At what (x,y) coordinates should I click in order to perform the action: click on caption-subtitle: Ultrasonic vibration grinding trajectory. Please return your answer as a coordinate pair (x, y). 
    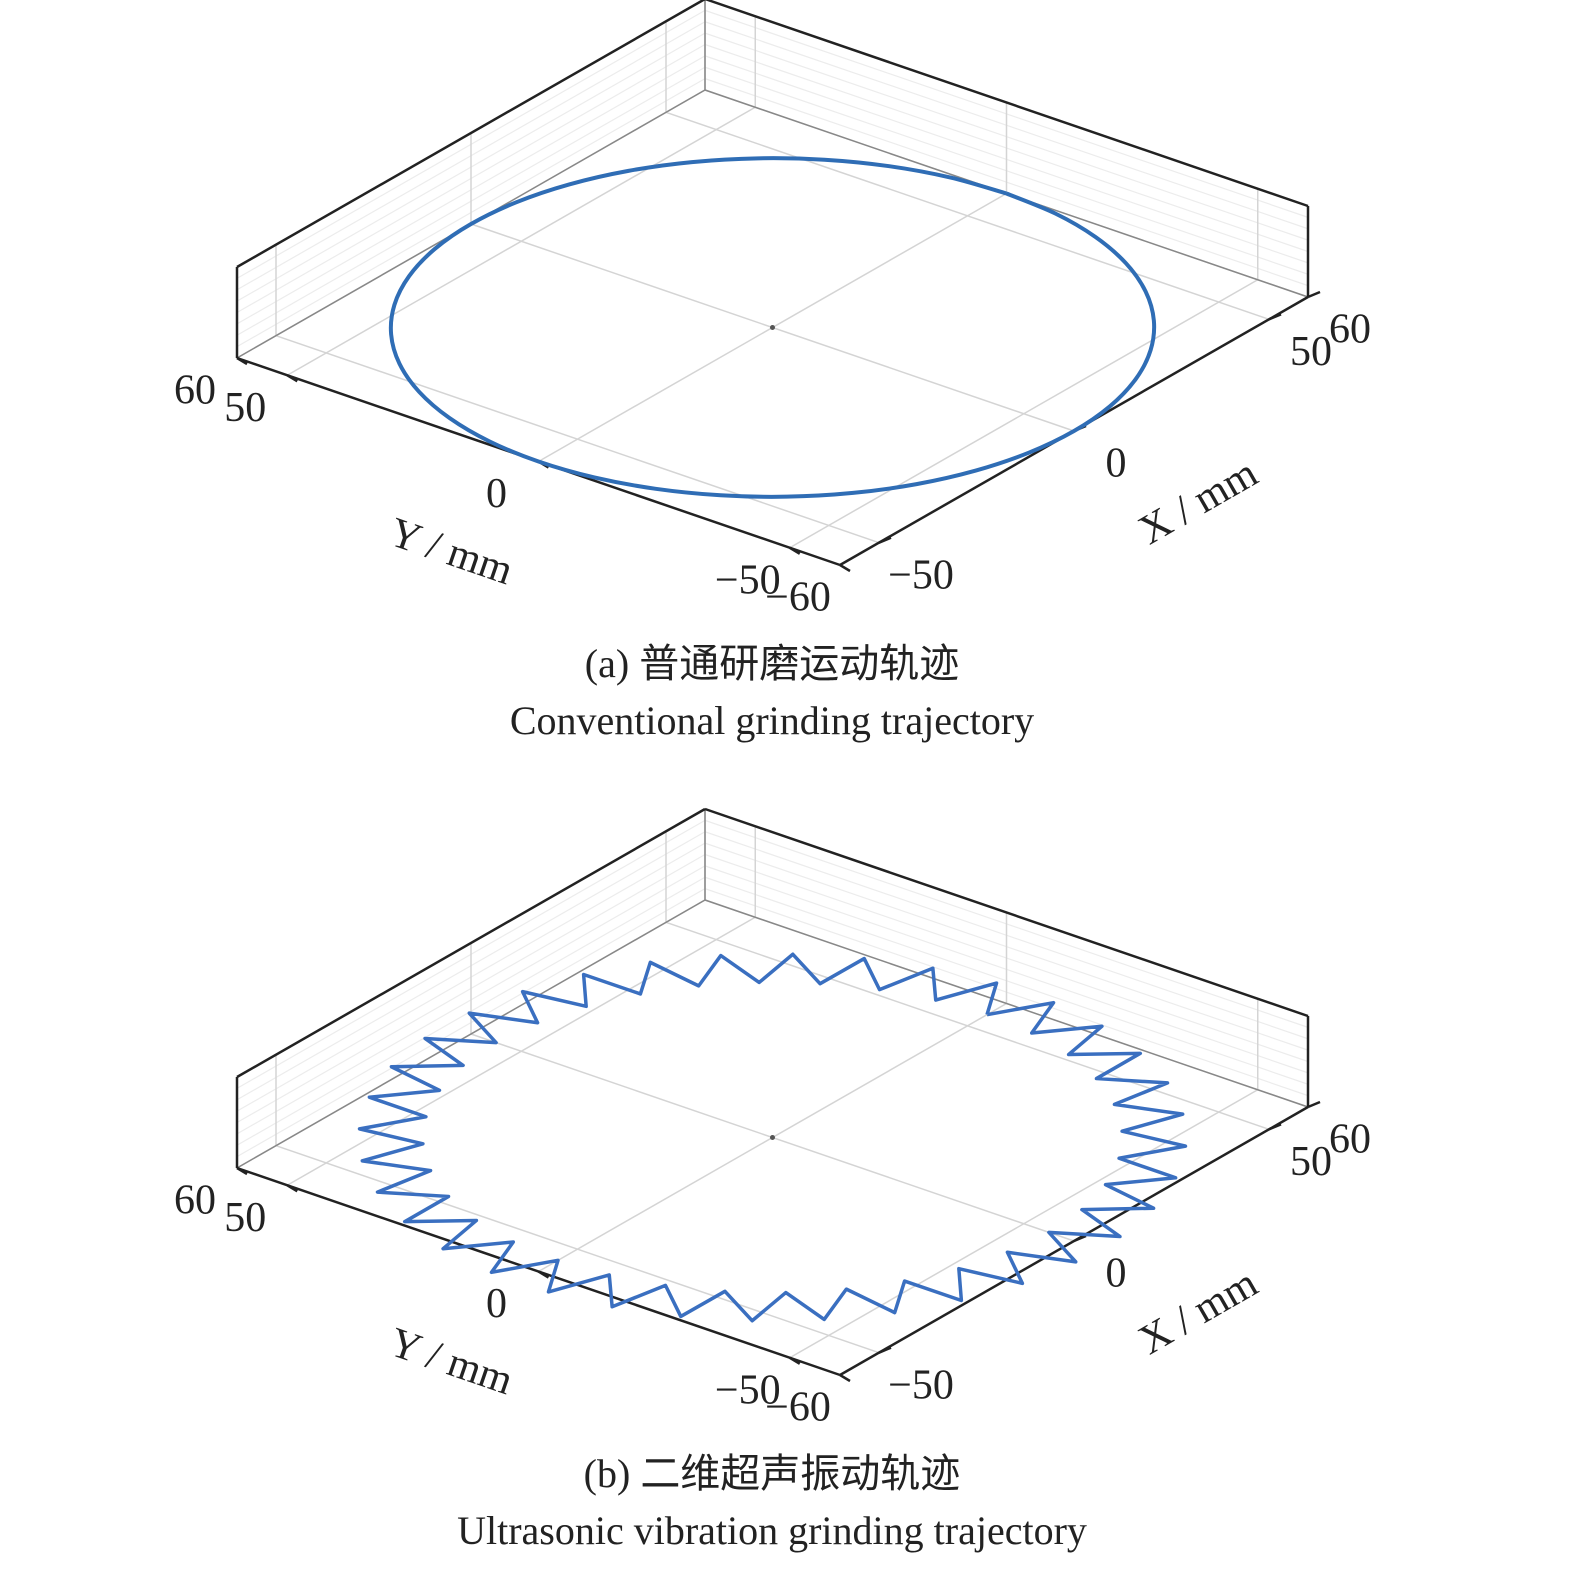
    Looking at the image, I should click on (772, 1530).